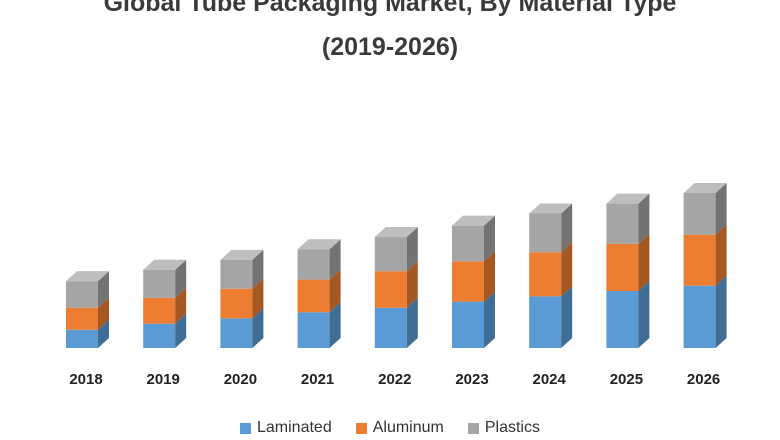  What do you see at coordinates (471, 379) in the screenshot?
I see `x-tick-label-2023: 2023` at bounding box center [471, 379].